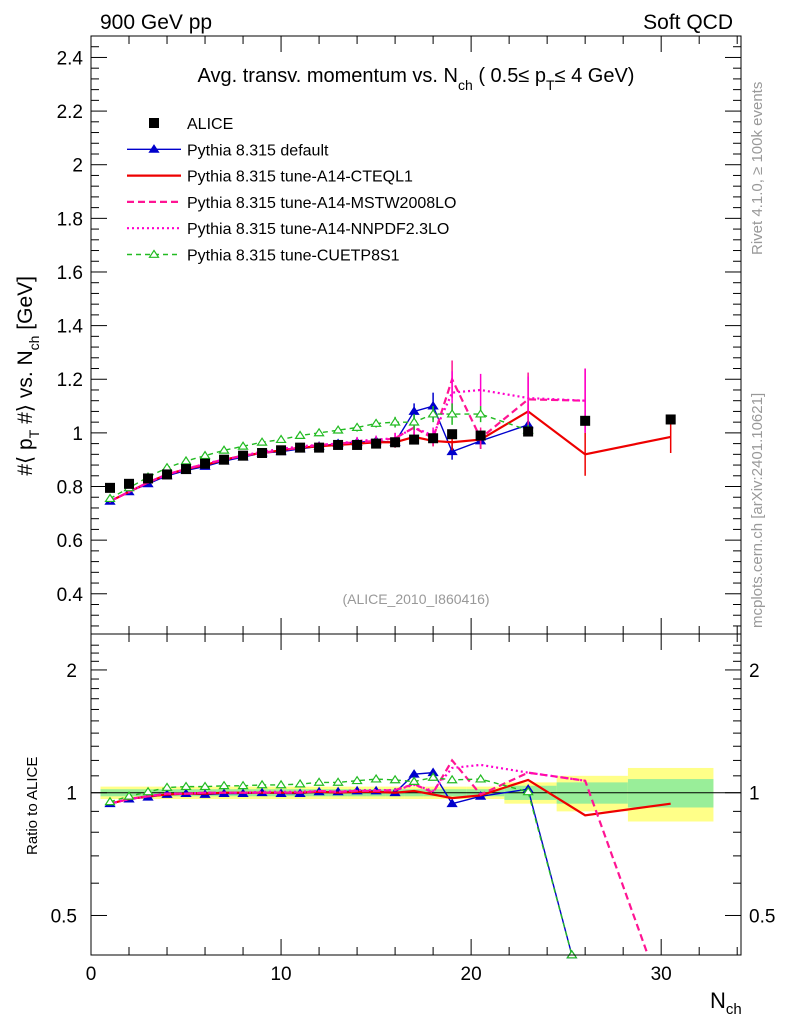 This screenshot has width=786, height=1024. I want to click on ratio-band-inner, so click(670, 793).